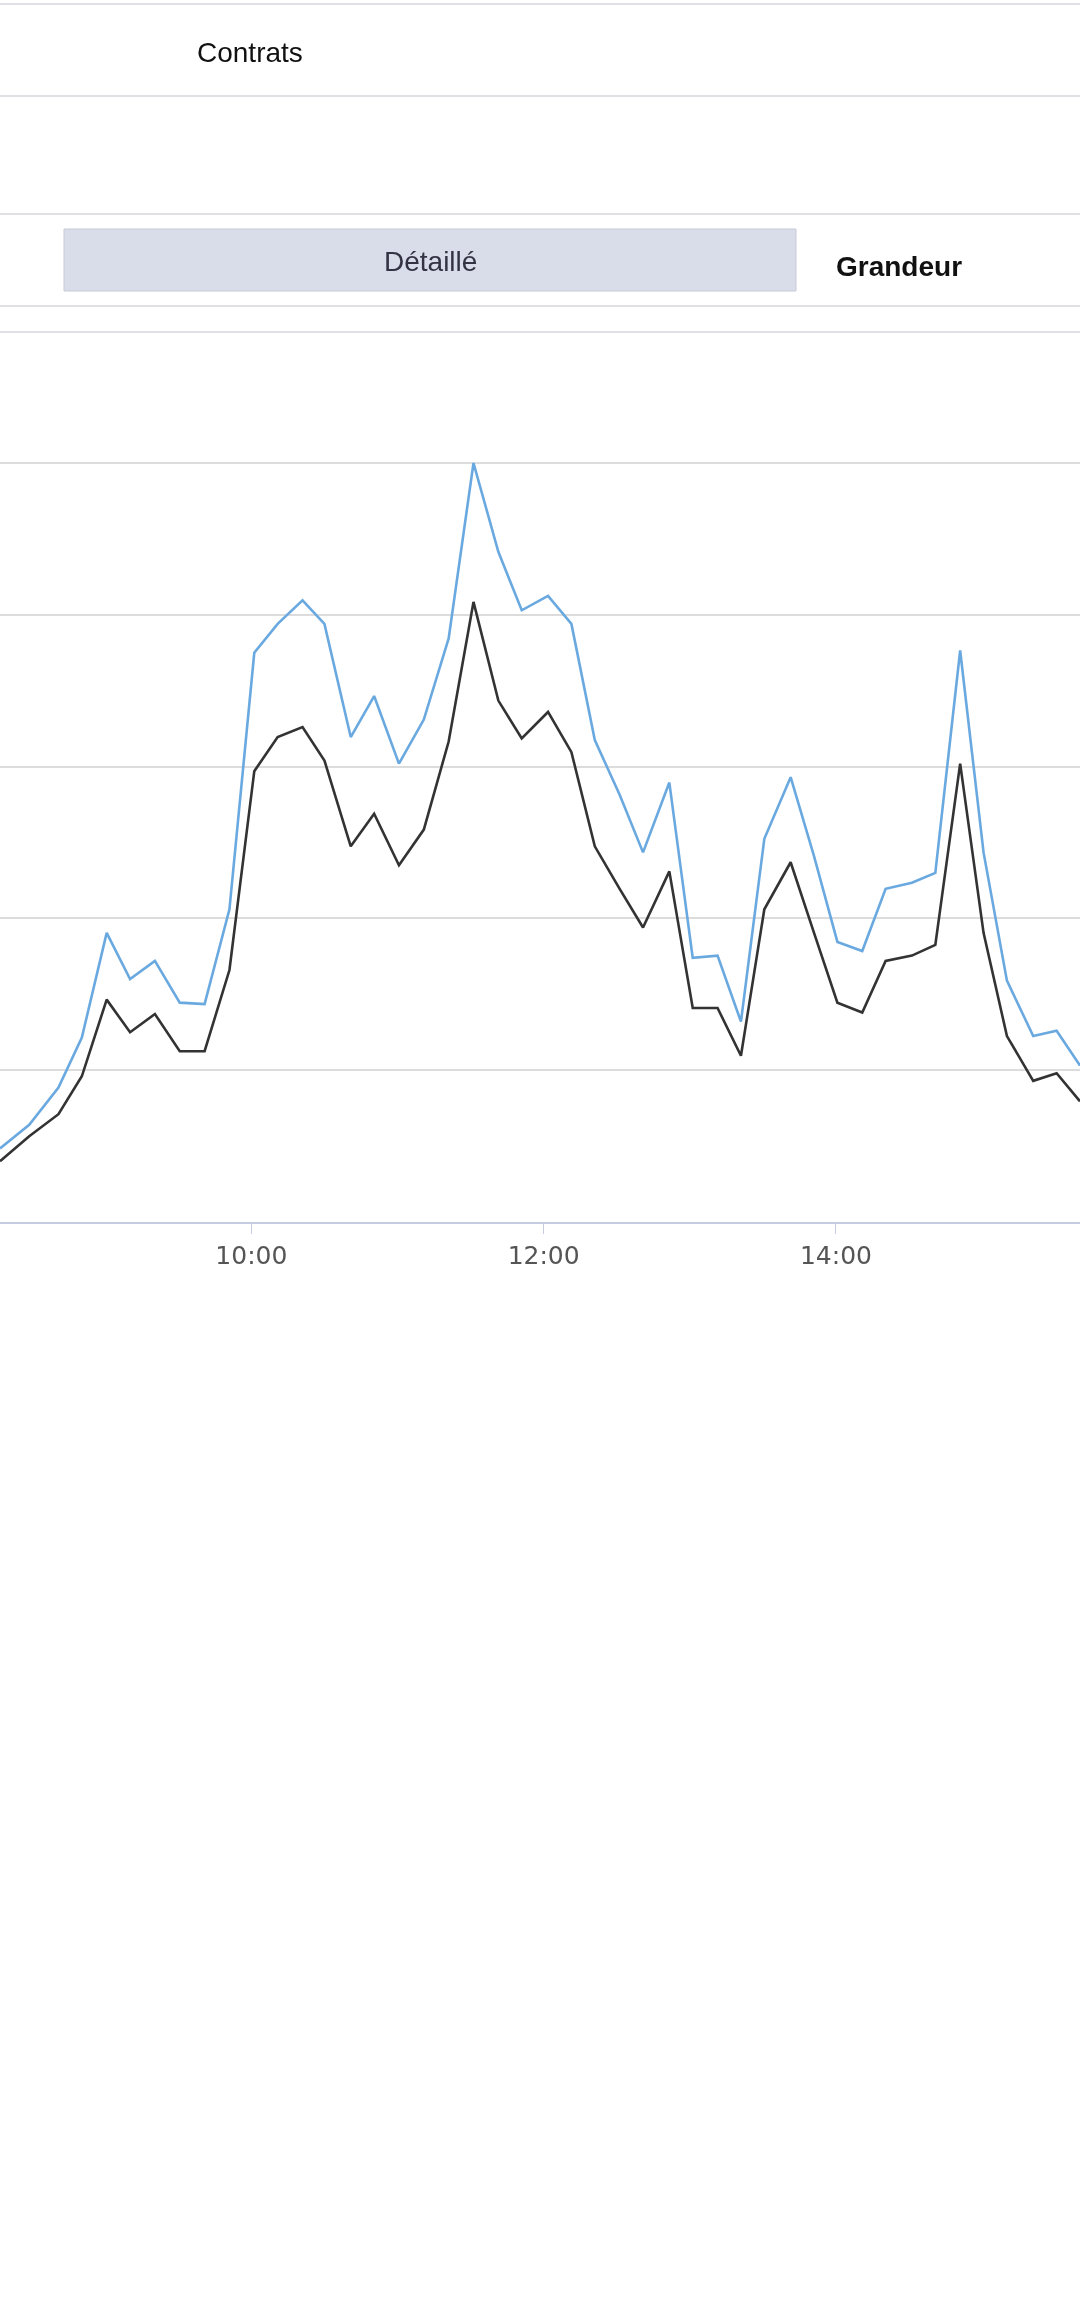 This screenshot has height=2320, width=1080. What do you see at coordinates (899, 266) in the screenshot?
I see `text: Grandeur` at bounding box center [899, 266].